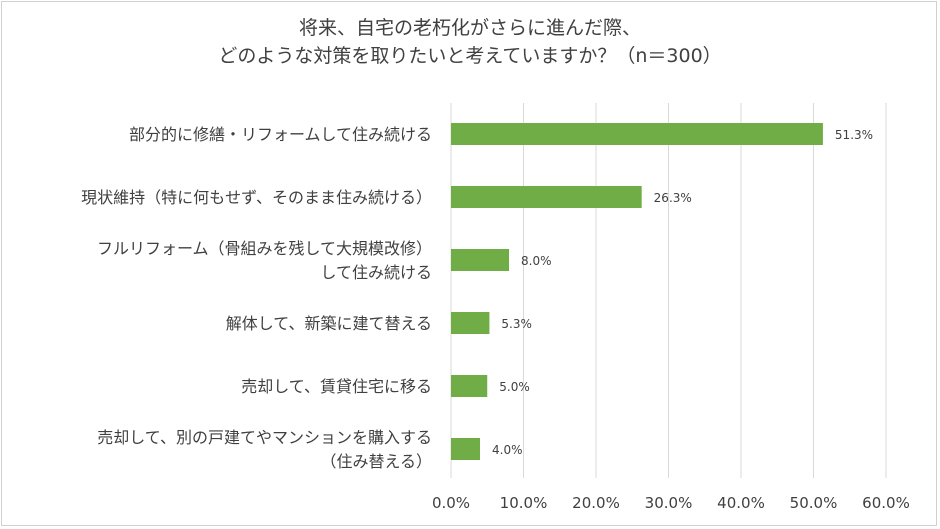 Image resolution: width=940 pixels, height=529 pixels. What do you see at coordinates (524, 503) in the screenshot?
I see `x-tick-label: 10.0%` at bounding box center [524, 503].